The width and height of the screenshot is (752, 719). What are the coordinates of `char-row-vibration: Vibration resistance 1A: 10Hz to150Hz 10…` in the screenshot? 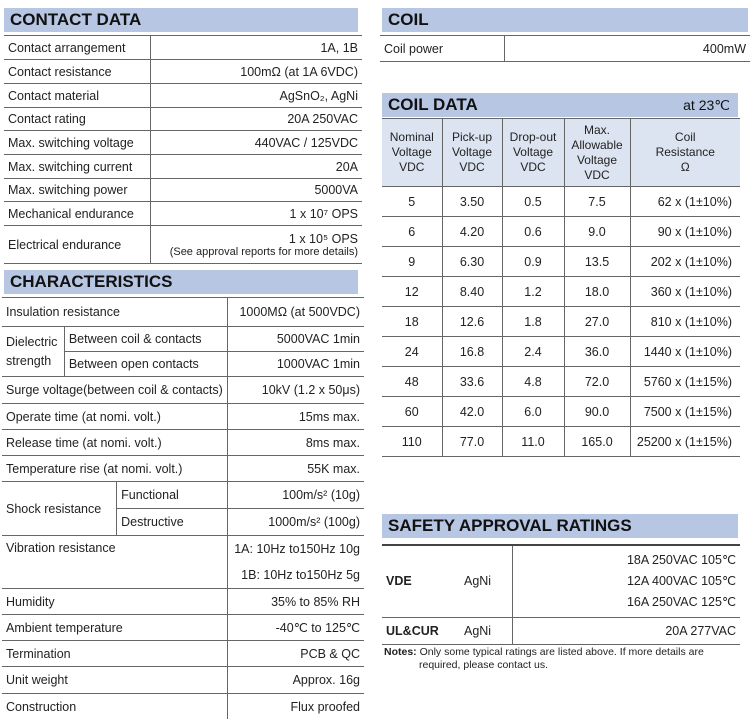 It's located at (183, 562).